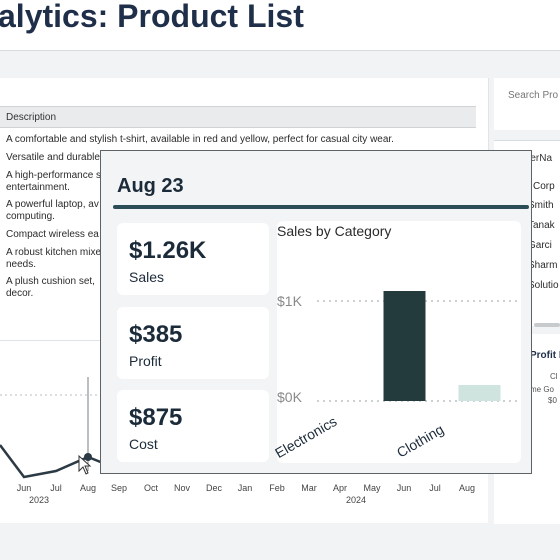 The image size is (560, 560). Describe the element at coordinates (541, 205) in the screenshot. I see `customer-item: Smith` at that location.